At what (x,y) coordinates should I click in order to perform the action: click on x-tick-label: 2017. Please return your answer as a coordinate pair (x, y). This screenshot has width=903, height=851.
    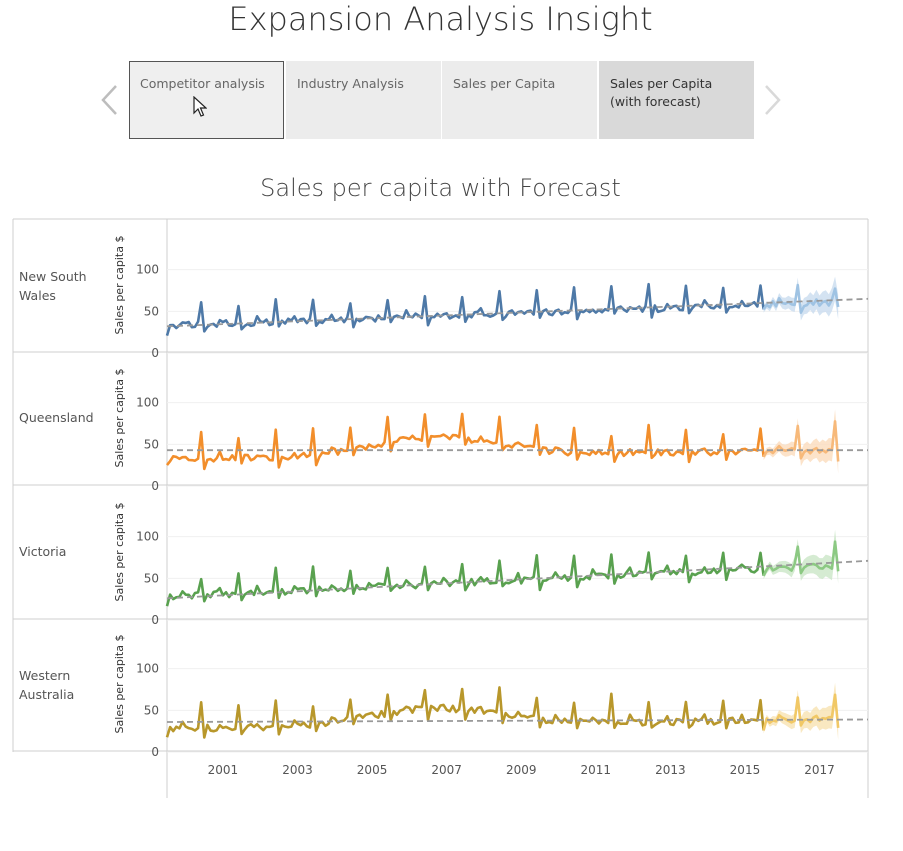
    Looking at the image, I should click on (819, 770).